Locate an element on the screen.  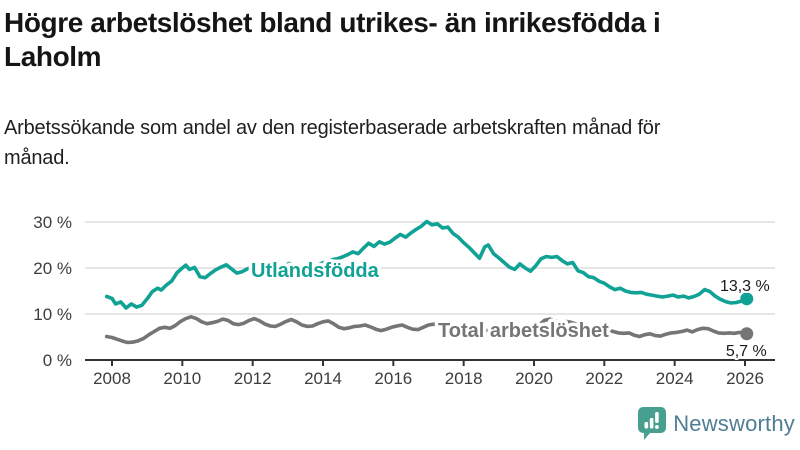
series-end-value-label: 5,7 % is located at coordinates (746, 351).